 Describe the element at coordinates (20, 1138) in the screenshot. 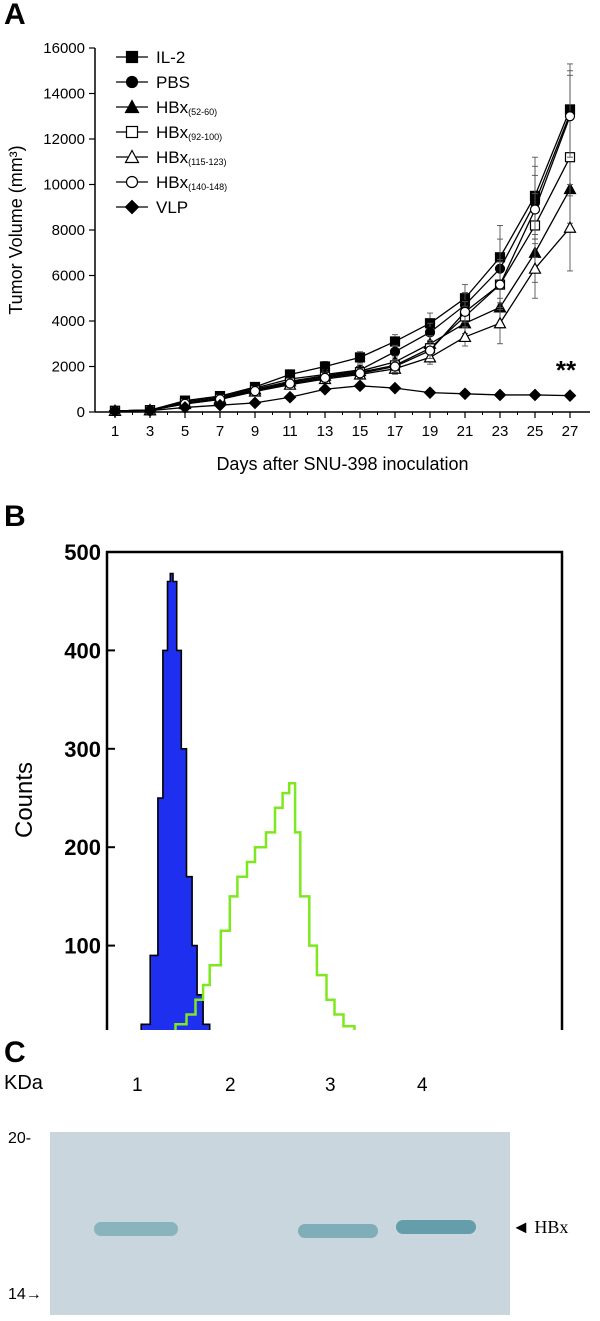

I see `marker-20: 20-` at that location.